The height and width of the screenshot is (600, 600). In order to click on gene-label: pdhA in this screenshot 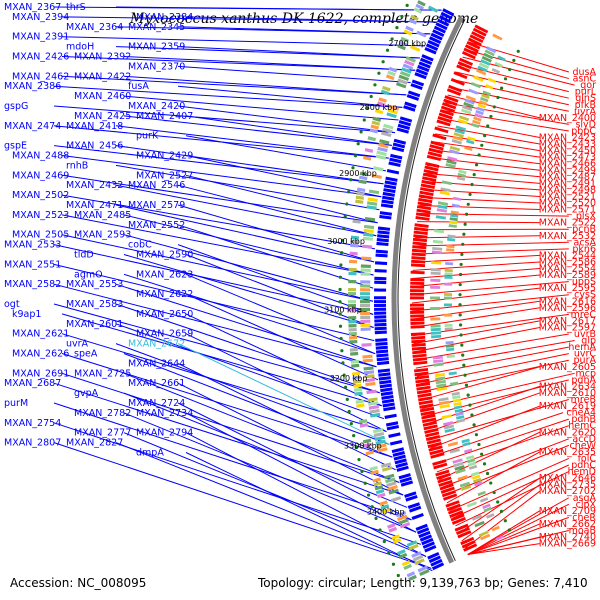, I will do `click(583, 380)`.